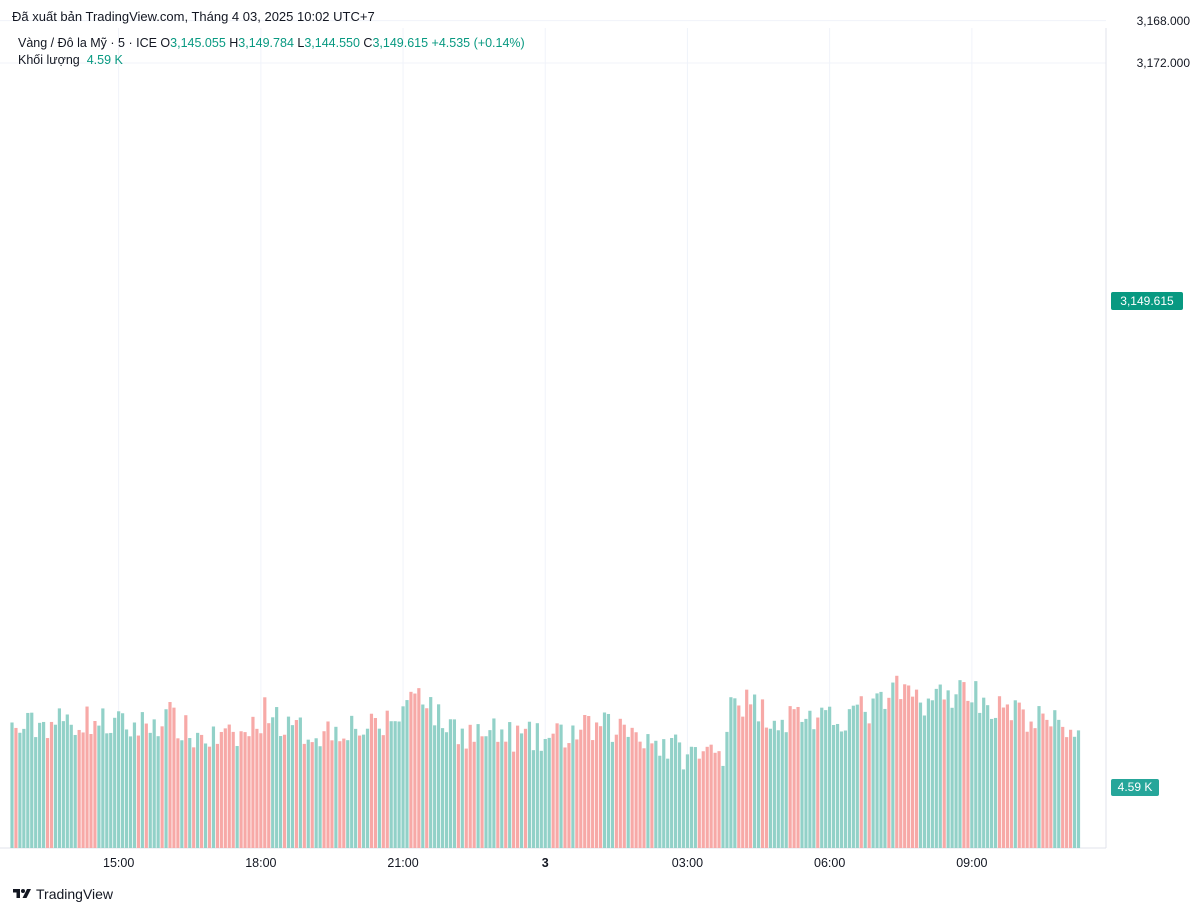 This screenshot has width=1200, height=913. Describe the element at coordinates (49, 60) in the screenshot. I see `volume-label: Khối lượng` at that location.